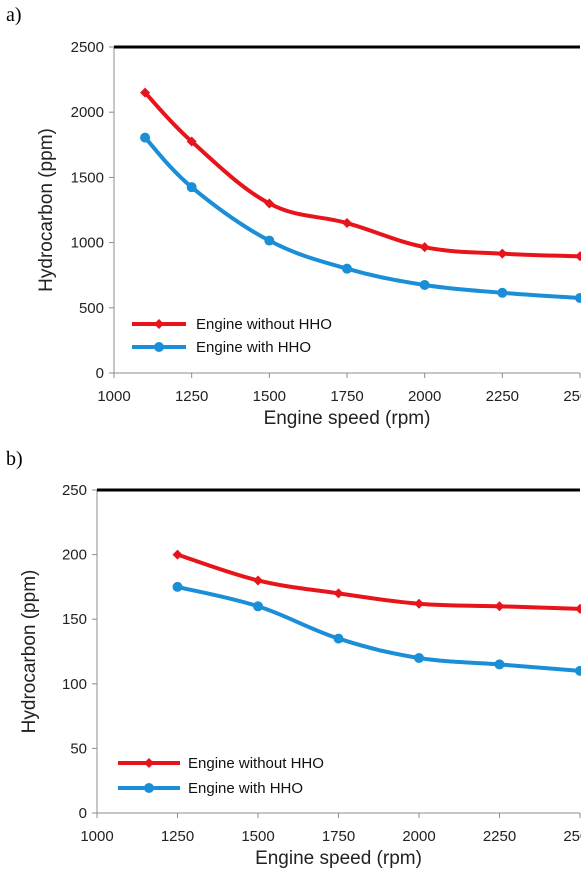  I want to click on y-tick-label: 500, so click(91, 308).